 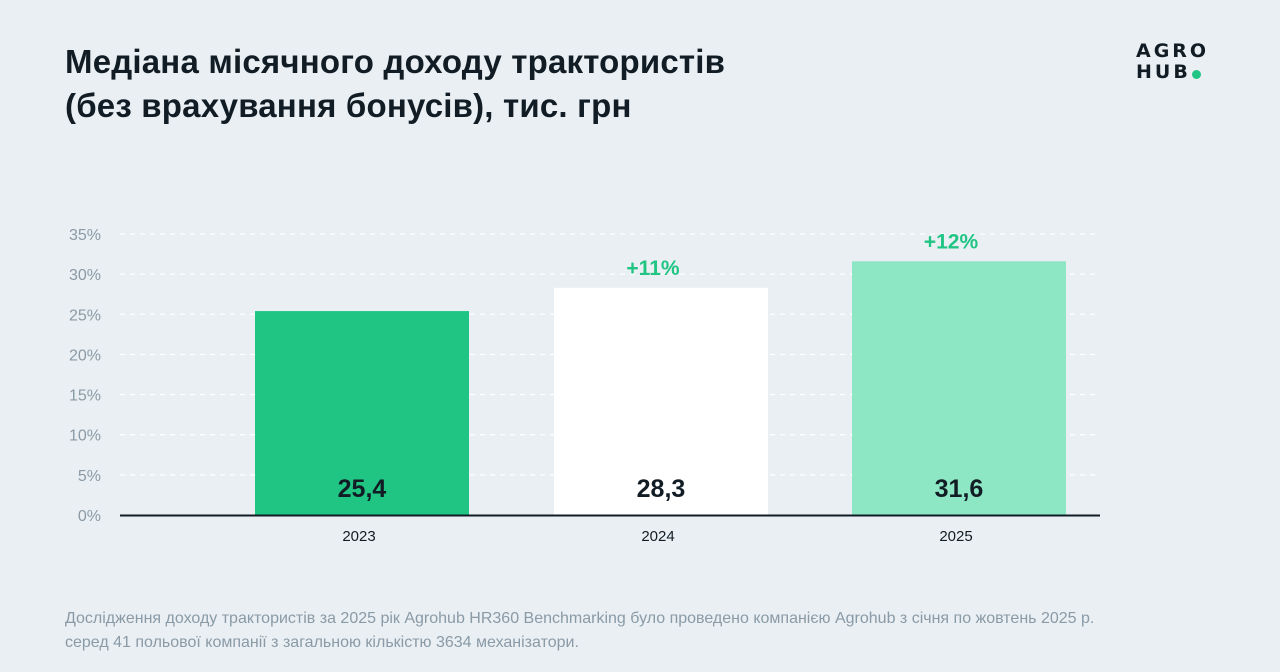 I want to click on agrohub-logo: AGRO HUB, so click(x=1172, y=62).